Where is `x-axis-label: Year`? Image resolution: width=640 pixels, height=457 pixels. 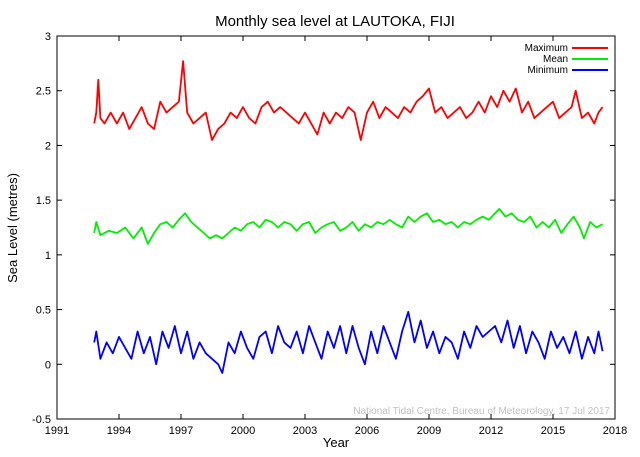
x-axis-label: Year is located at coordinates (336, 442).